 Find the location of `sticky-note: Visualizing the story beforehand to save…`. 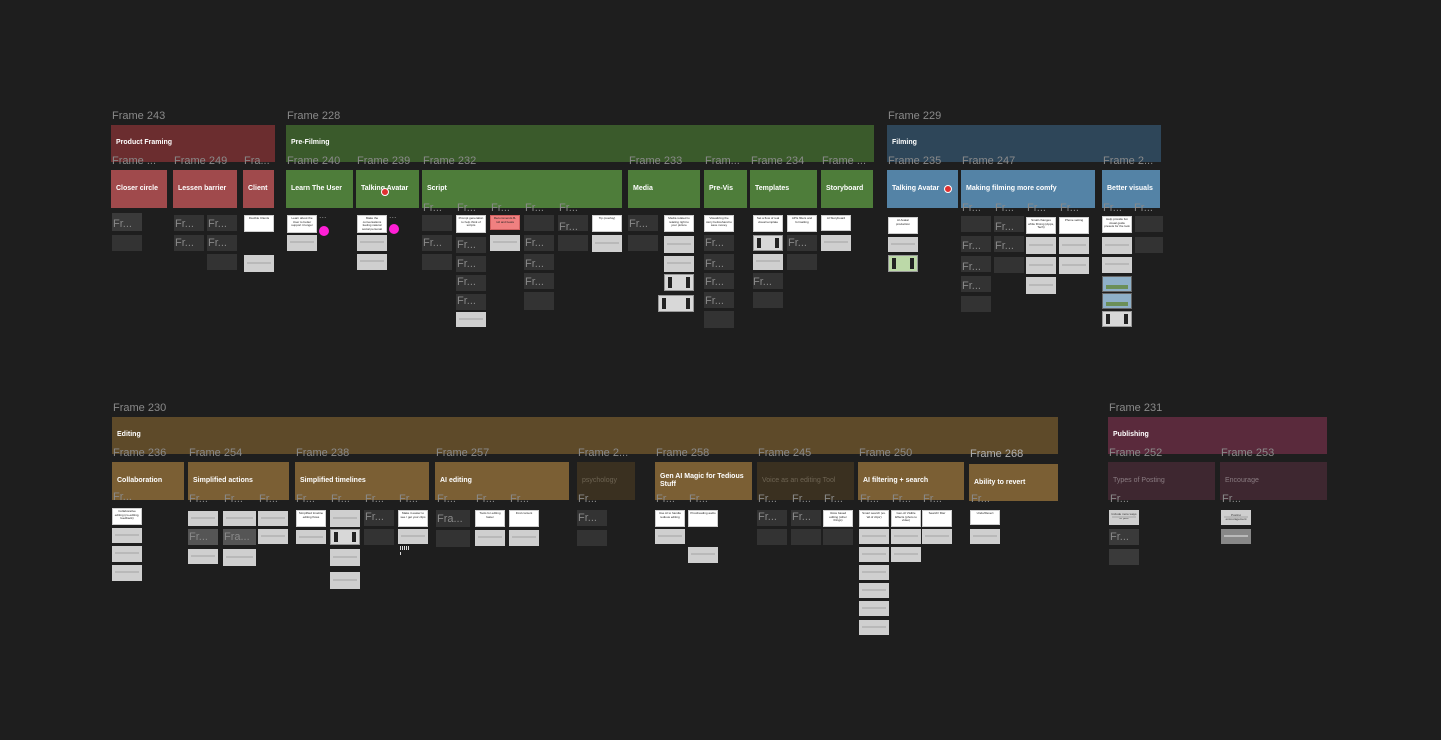

sticky-note: Visualizing the story beforehand to save… is located at coordinates (719, 223).